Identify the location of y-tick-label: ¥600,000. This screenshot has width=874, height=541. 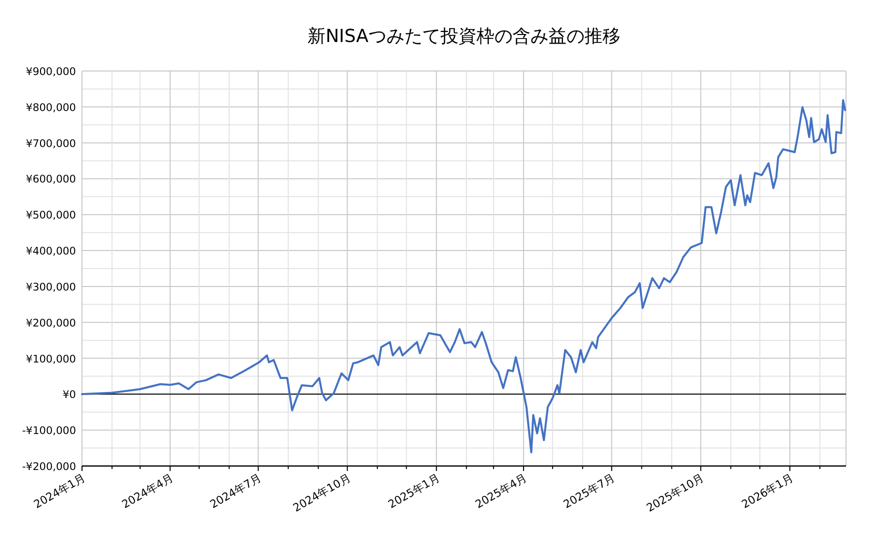
(51, 180).